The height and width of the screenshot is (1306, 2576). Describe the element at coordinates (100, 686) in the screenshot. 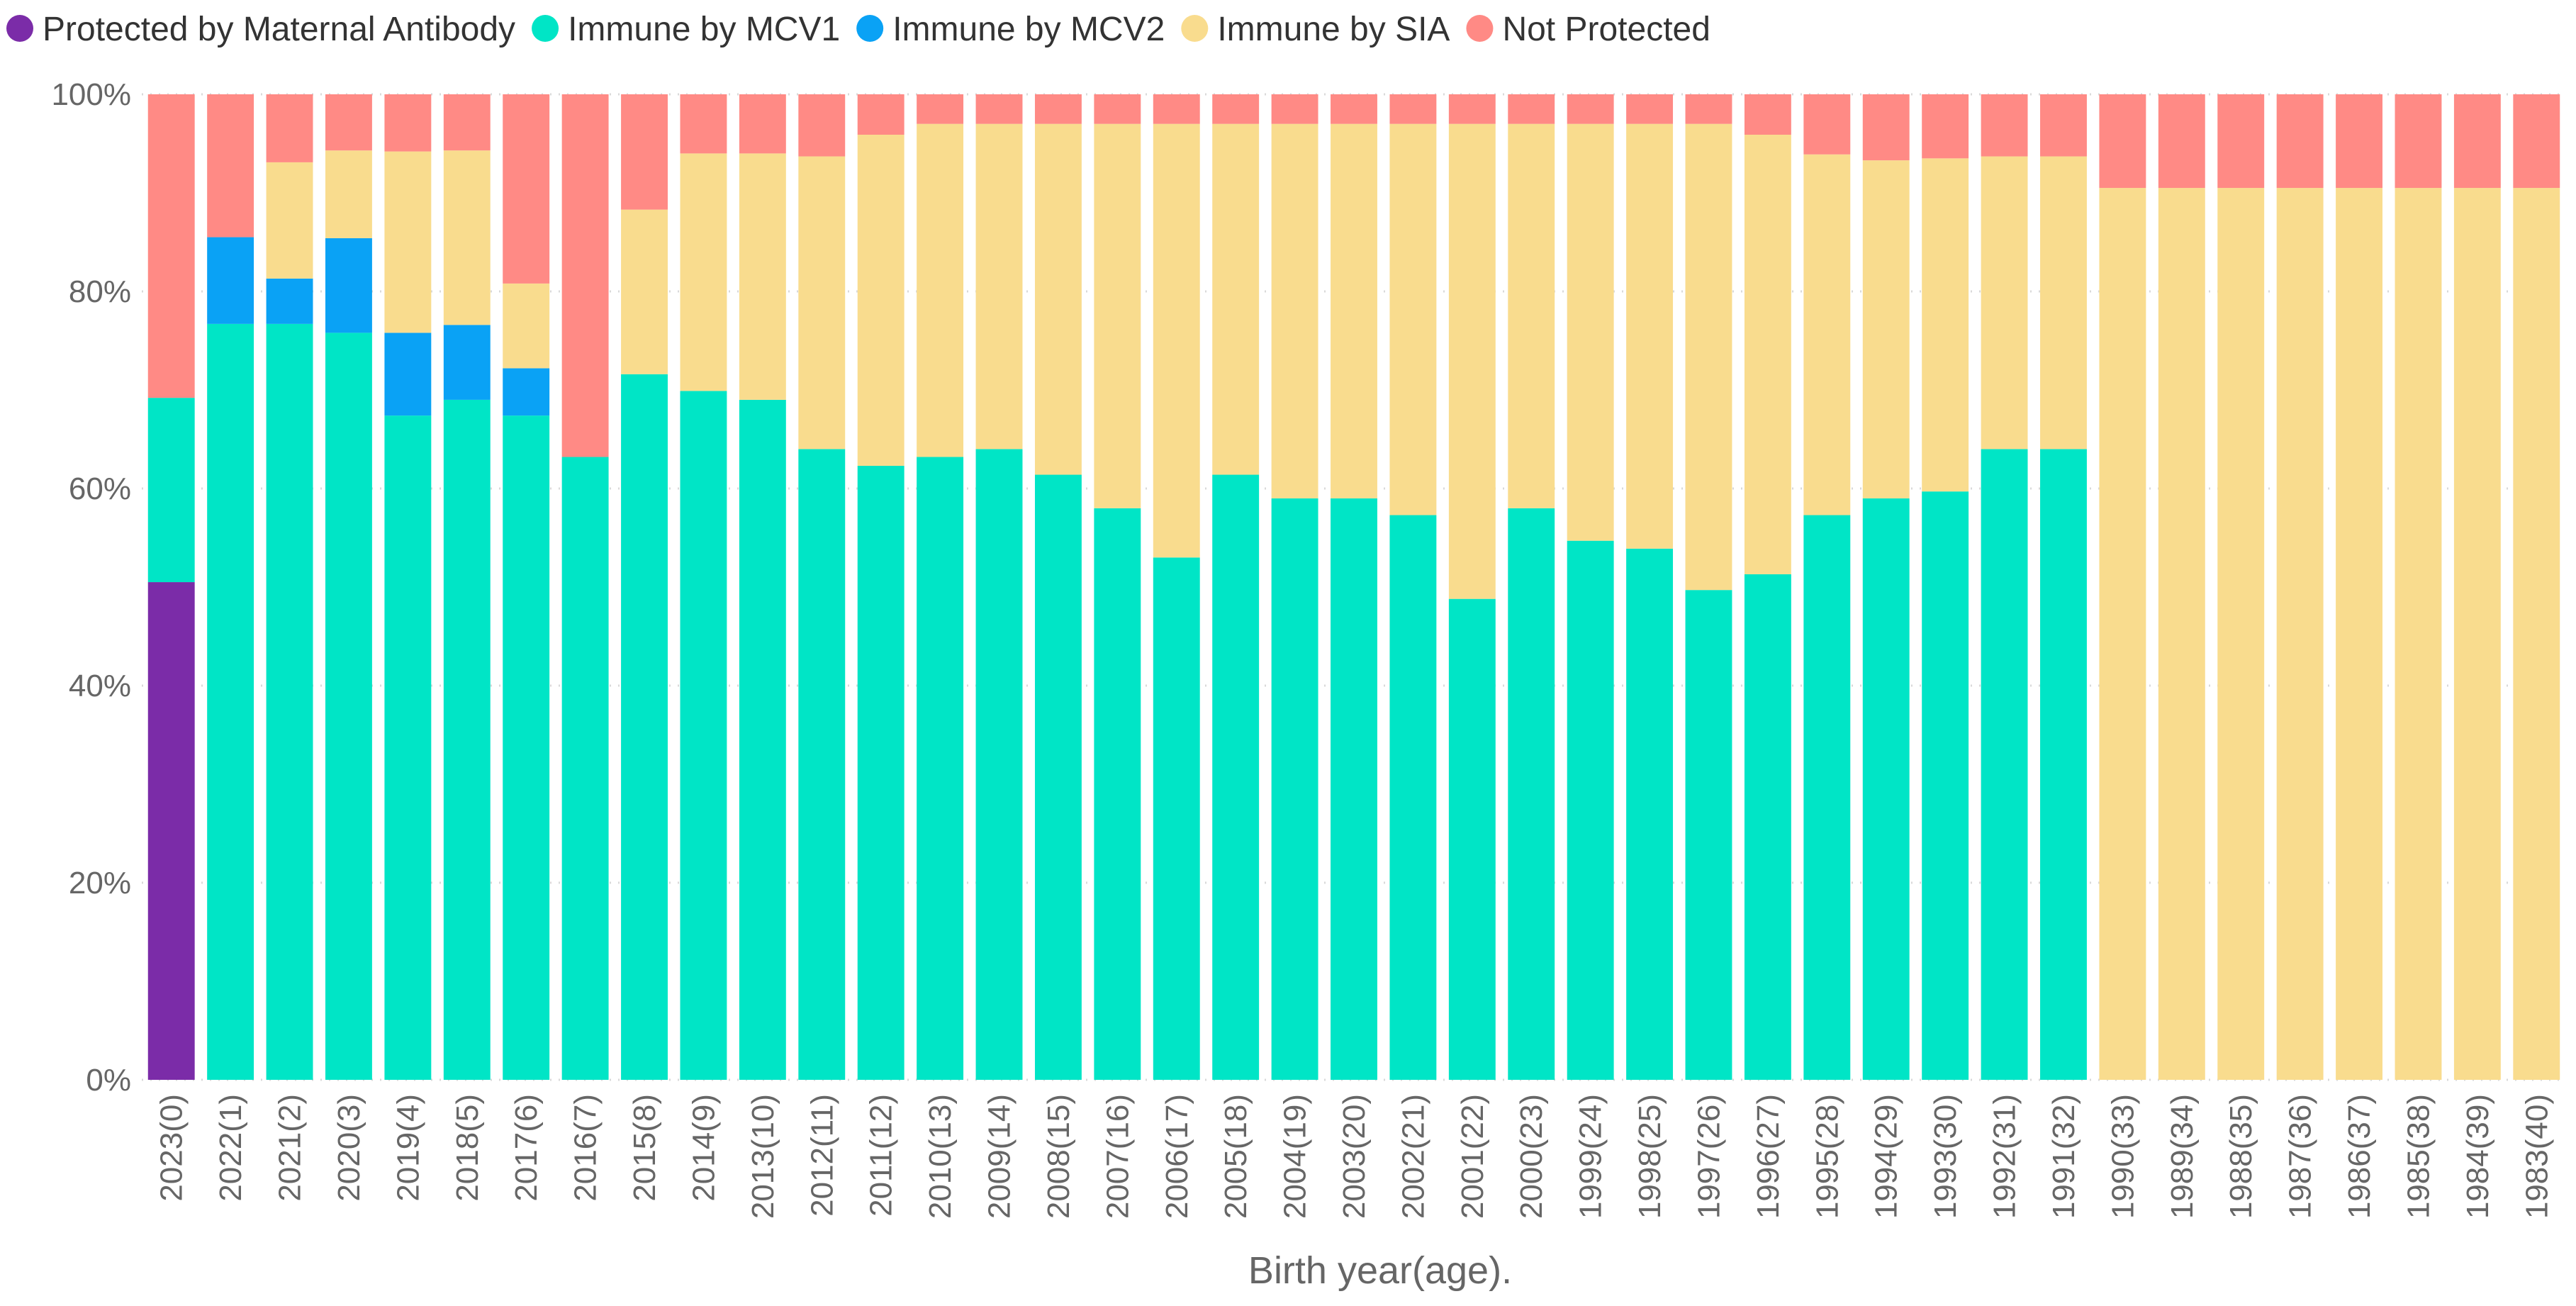

I see `y-tick-label: 40%` at that location.